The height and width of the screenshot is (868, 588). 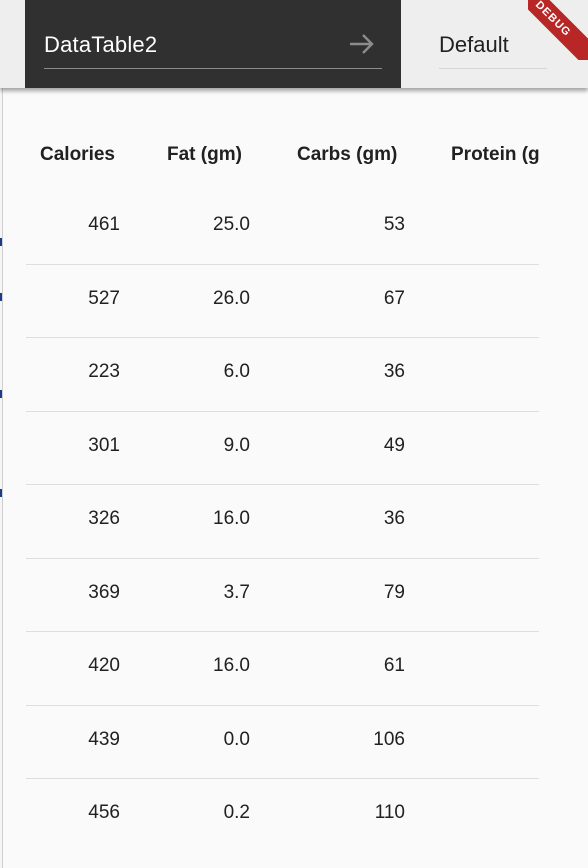 What do you see at coordinates (231, 224) in the screenshot?
I see `cell-fat: 25.0` at bounding box center [231, 224].